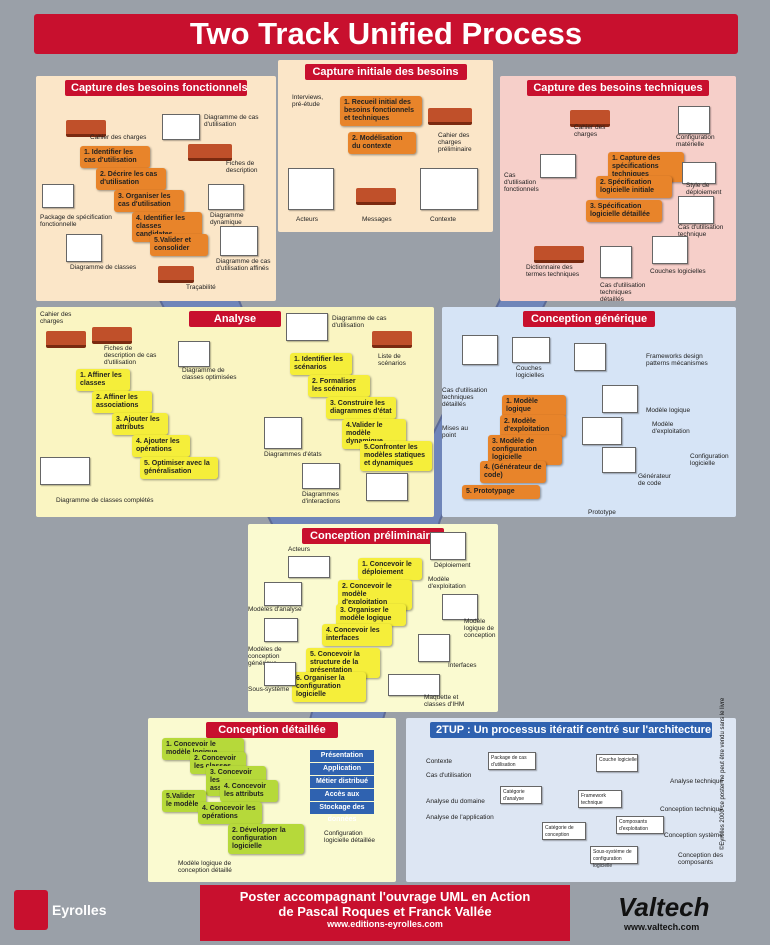 Image resolution: width=770 pixels, height=945 pixels. I want to click on step-modelisation-contexte: 2. Modélisation du contexte, so click(382, 143).